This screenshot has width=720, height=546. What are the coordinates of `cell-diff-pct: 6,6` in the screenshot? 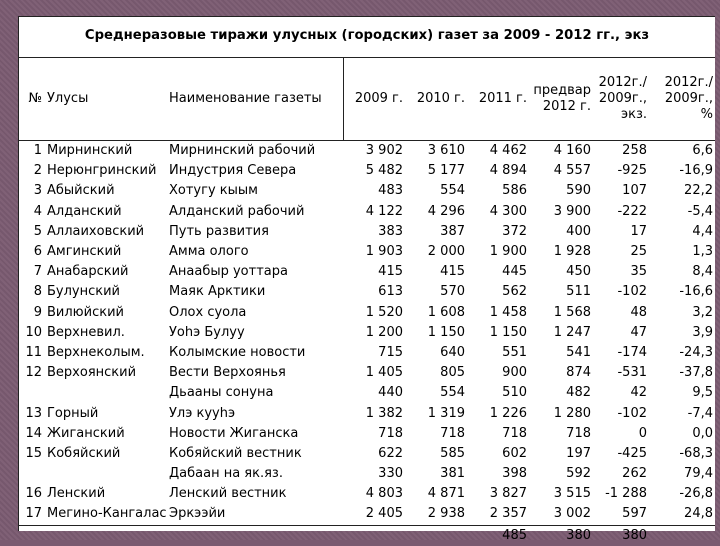 It's located at (702, 151).